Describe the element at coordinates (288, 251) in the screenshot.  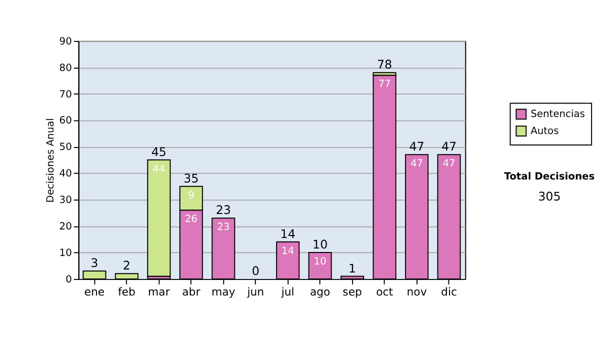
I see `data-label: 14` at that location.